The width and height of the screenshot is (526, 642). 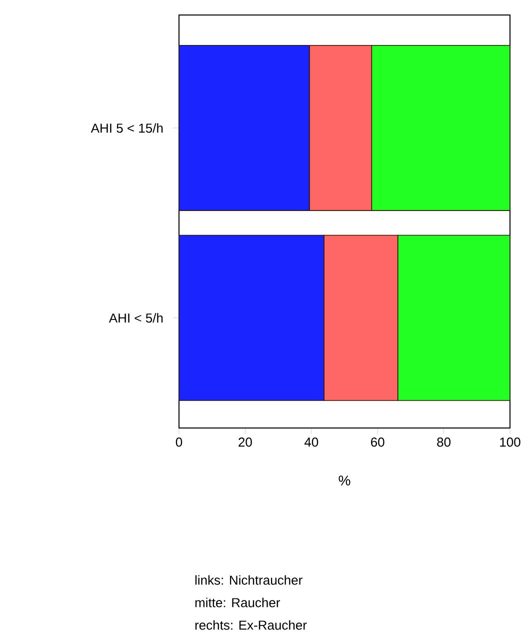 I want to click on text: links: Nichtraucher, so click(x=248, y=580).